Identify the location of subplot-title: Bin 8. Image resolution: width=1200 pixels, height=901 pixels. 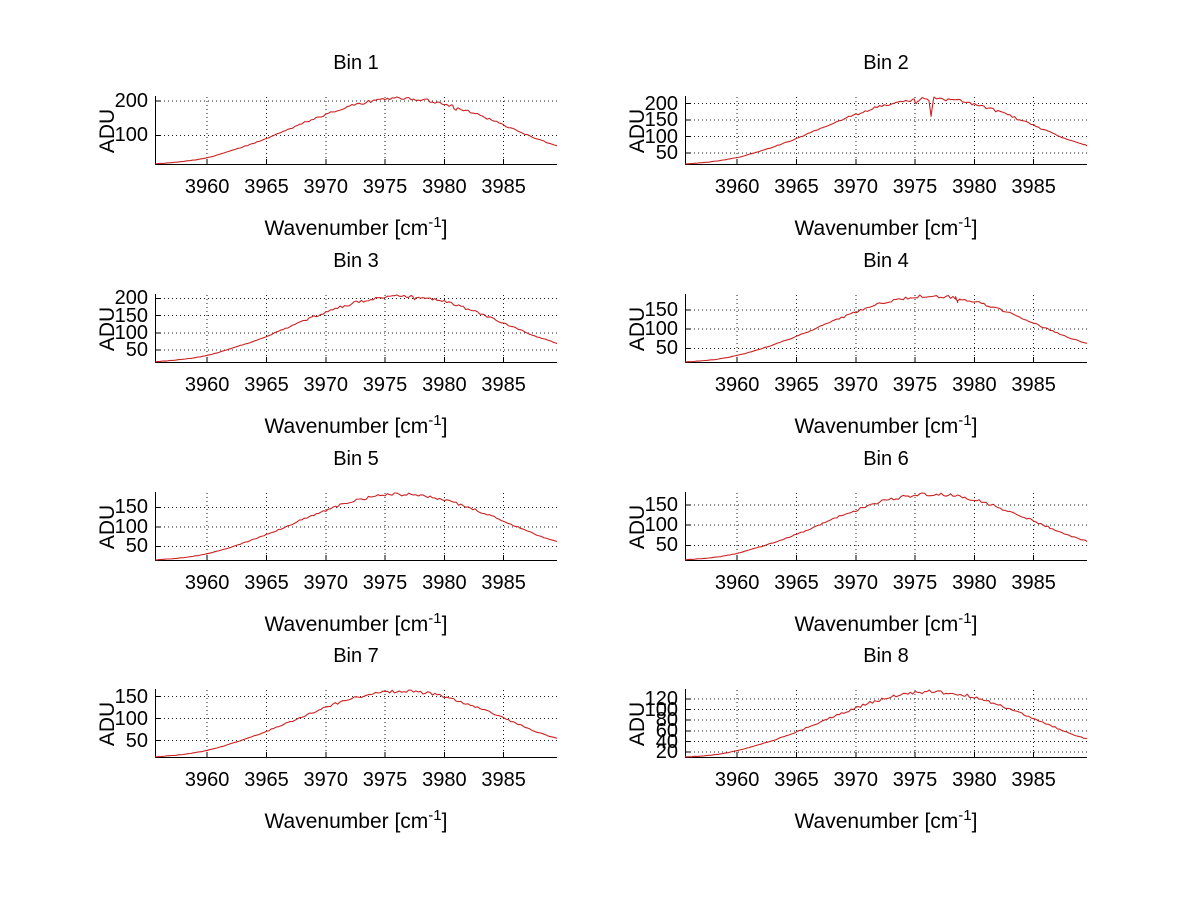
(886, 656).